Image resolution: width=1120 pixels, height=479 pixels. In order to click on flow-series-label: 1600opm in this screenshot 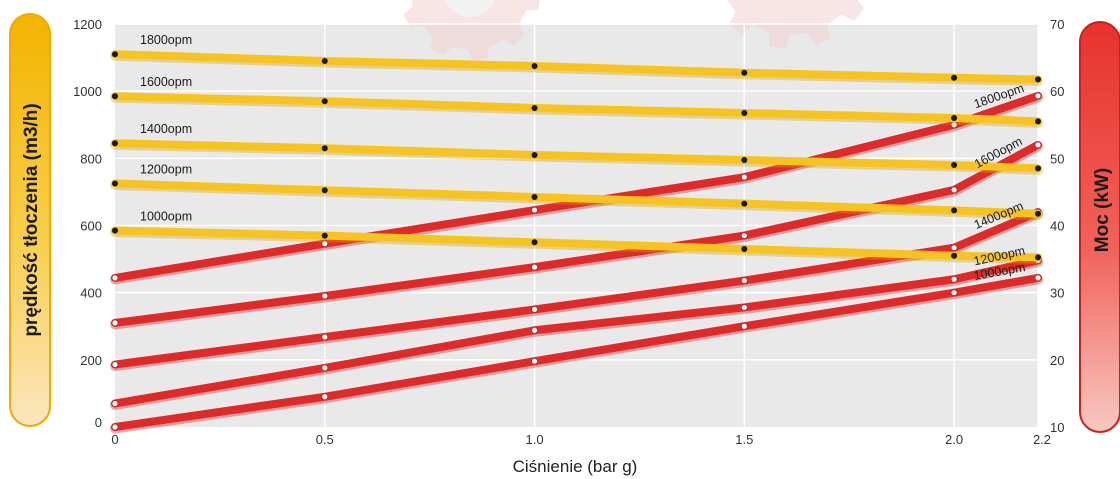, I will do `click(166, 82)`.